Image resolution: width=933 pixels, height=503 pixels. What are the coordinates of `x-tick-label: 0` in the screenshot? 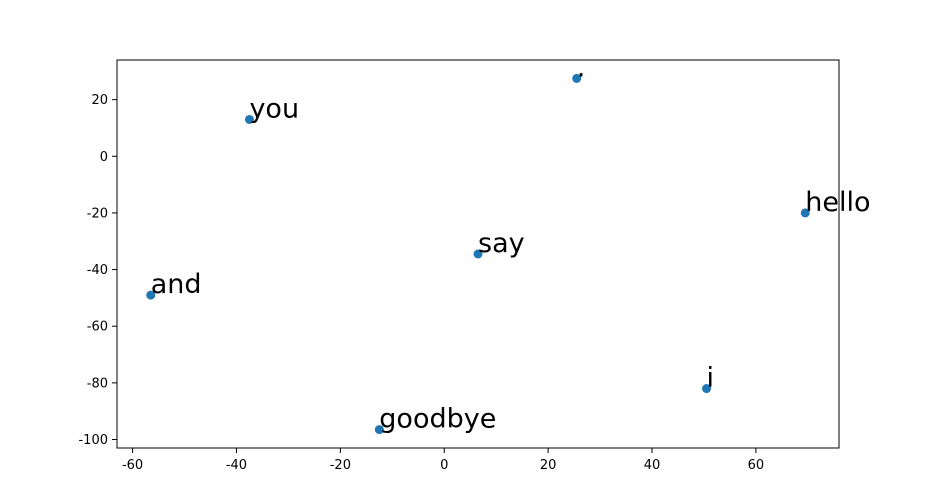 It's located at (444, 465).